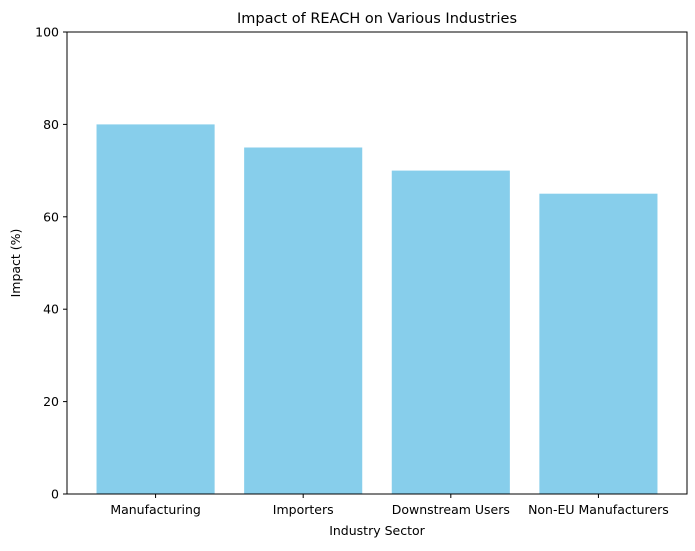  What do you see at coordinates (51, 309) in the screenshot?
I see `y-tick-label: 40` at bounding box center [51, 309].